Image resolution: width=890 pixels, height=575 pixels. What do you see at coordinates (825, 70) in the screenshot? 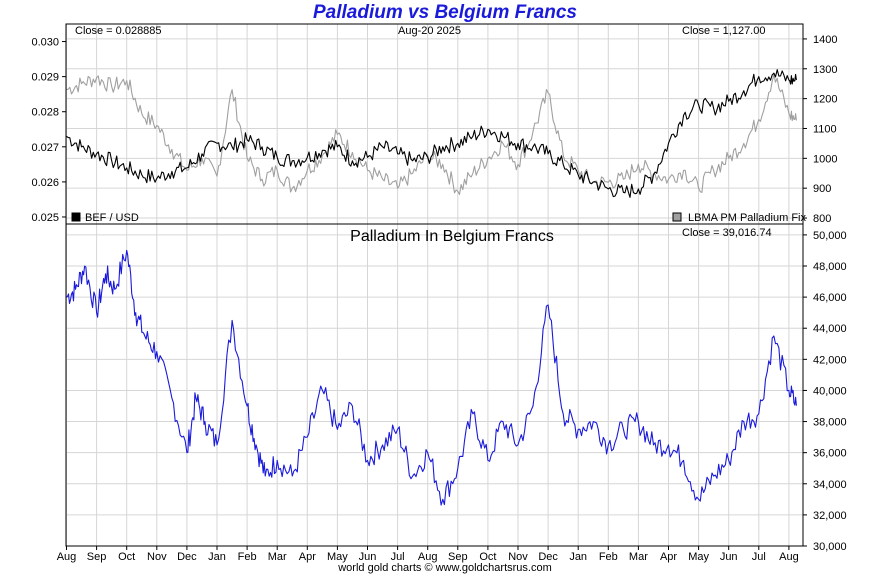
I see `top-right-tick-label: 1300` at bounding box center [825, 70].